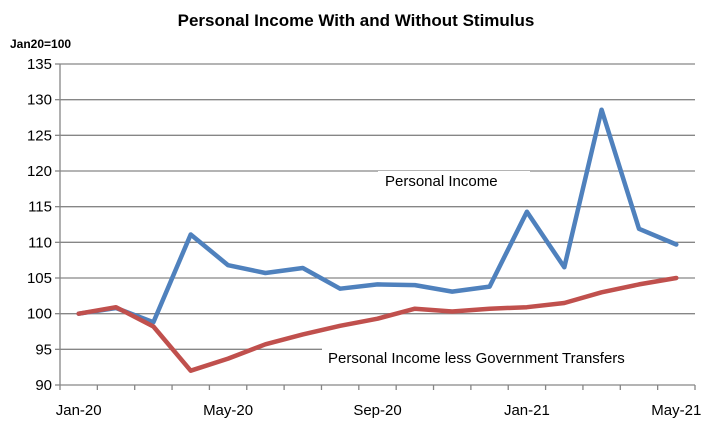 This screenshot has width=713, height=421. Describe the element at coordinates (40, 207) in the screenshot. I see `y-tick-label: 115` at that location.